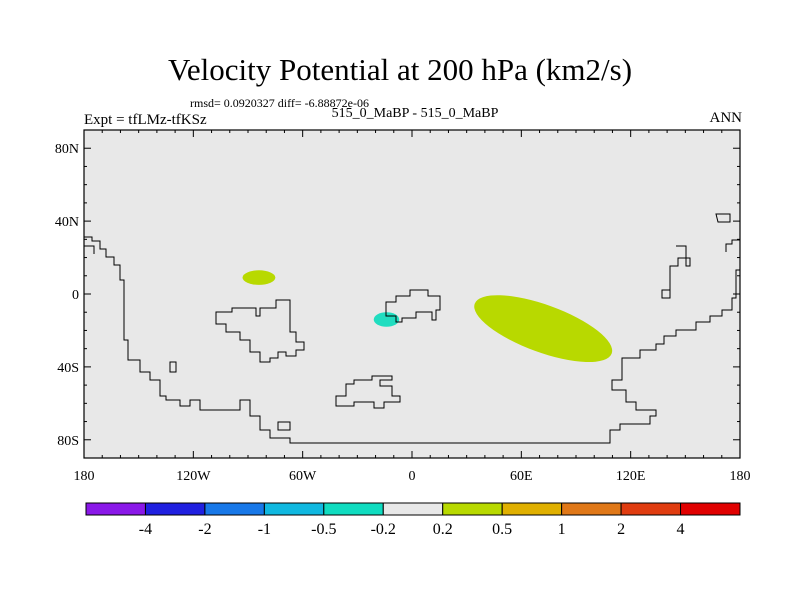 The image size is (800, 600). I want to click on anomaly-indian-ocean, so click(543, 329).